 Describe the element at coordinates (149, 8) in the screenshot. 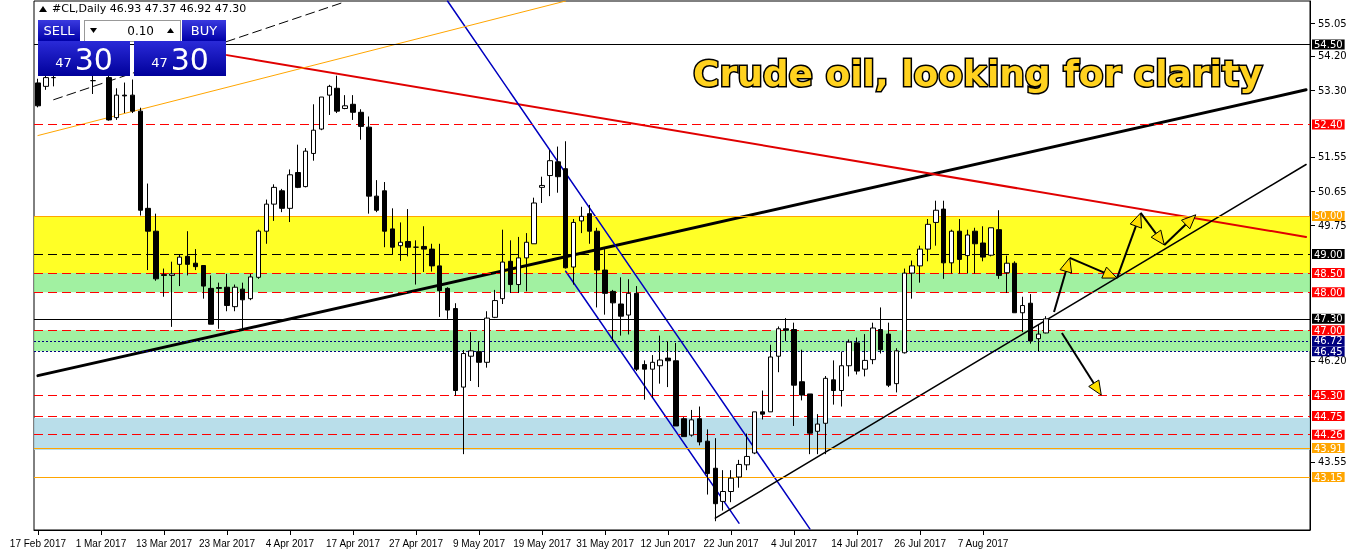

I see `chart-subtitle: #CL,Daily 46.93 47.37 46.92 47.30` at that location.